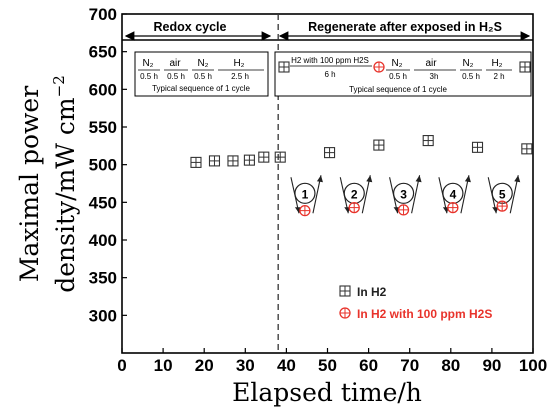  Describe the element at coordinates (379, 67) in the screenshot. I see `box-circle-plus` at that location.